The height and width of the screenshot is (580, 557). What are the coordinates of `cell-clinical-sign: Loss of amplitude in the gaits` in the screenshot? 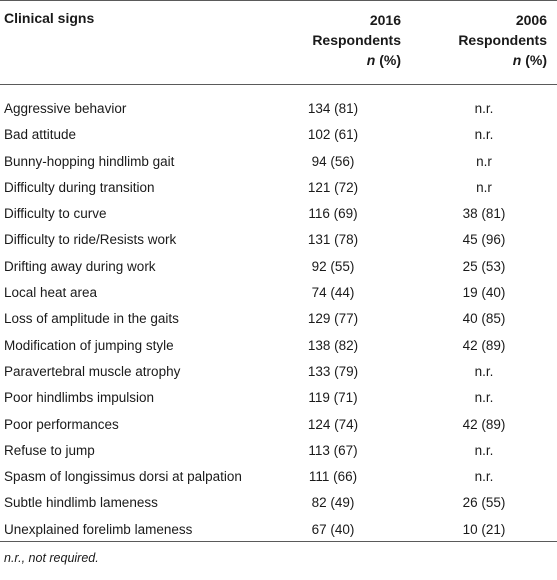 It's located at (91, 319).